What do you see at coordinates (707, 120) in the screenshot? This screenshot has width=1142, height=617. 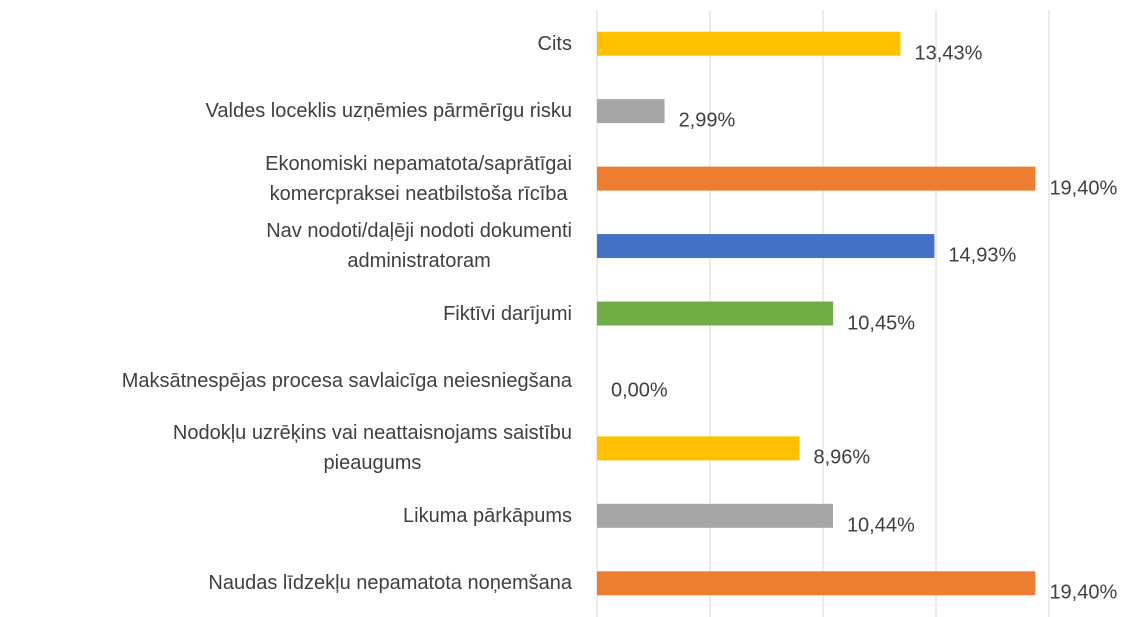 I see `value-label: 2,99%` at bounding box center [707, 120].